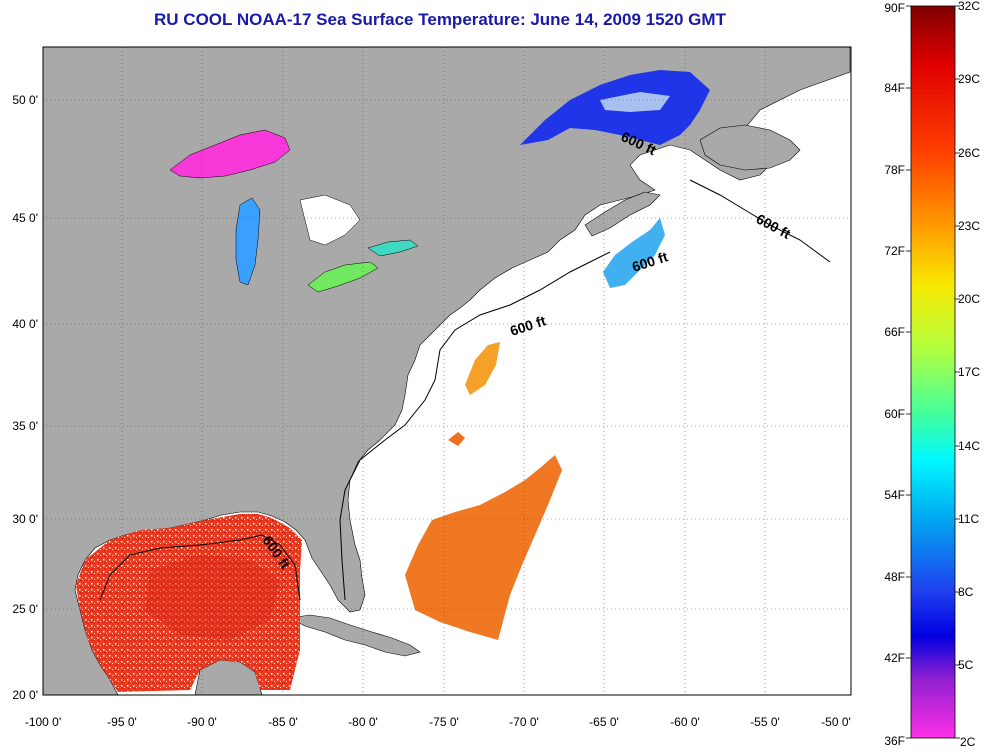 The height and width of the screenshot is (754, 984). I want to click on lon-tick: -65 0', so click(604, 722).